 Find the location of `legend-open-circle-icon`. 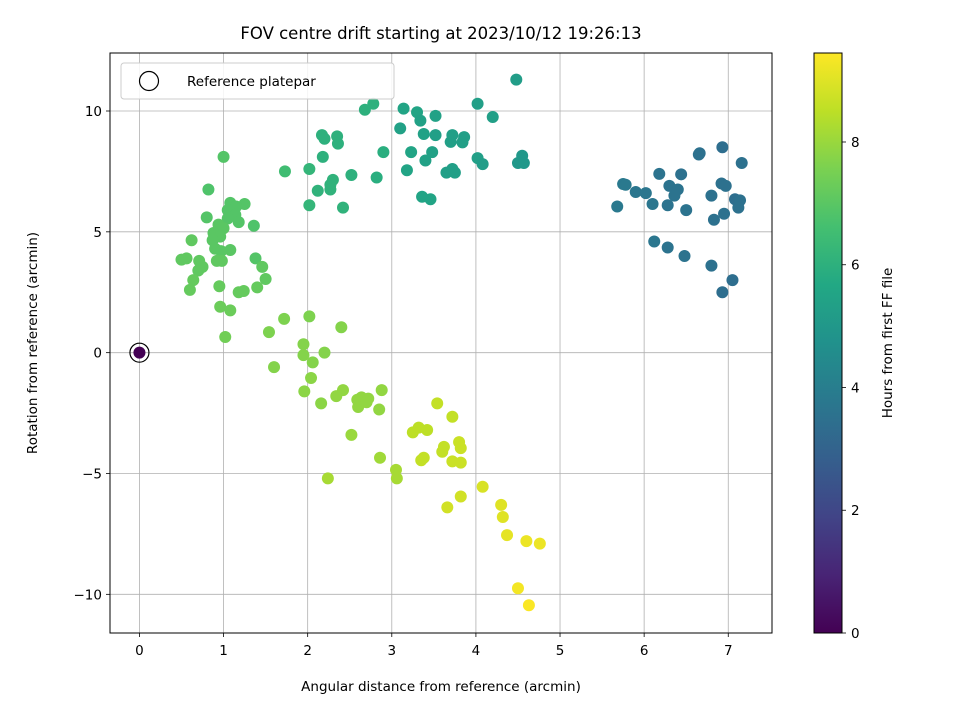

legend-open-circle-icon is located at coordinates (149, 81).